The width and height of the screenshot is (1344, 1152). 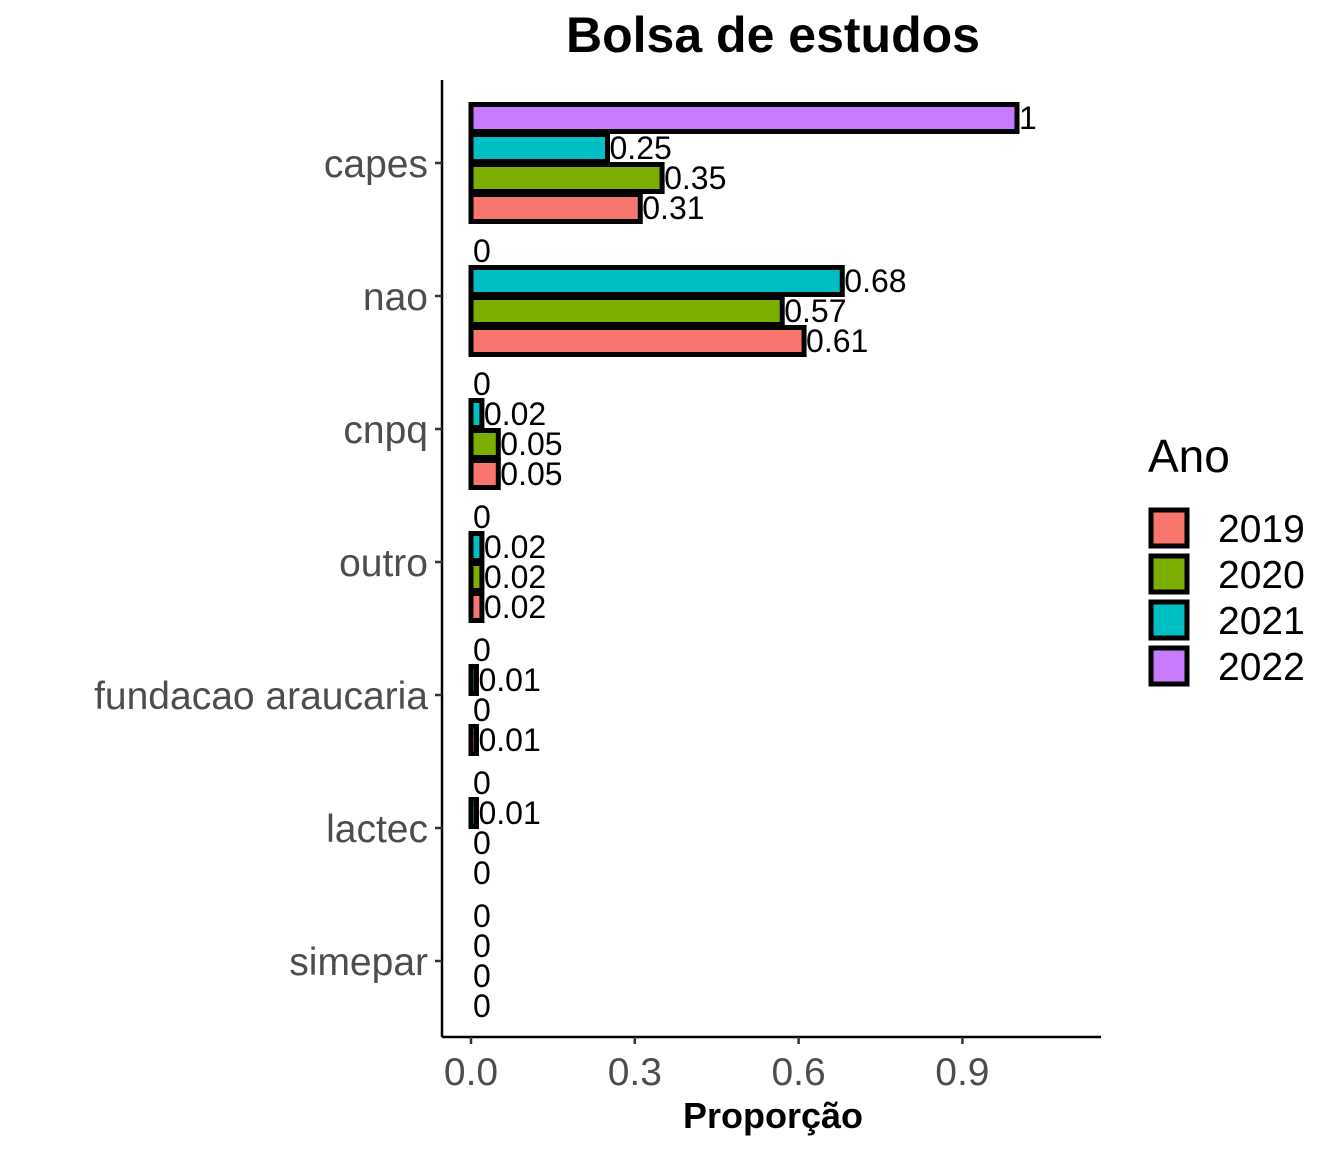 What do you see at coordinates (1261, 667) in the screenshot?
I see `legend-label: 2022` at bounding box center [1261, 667].